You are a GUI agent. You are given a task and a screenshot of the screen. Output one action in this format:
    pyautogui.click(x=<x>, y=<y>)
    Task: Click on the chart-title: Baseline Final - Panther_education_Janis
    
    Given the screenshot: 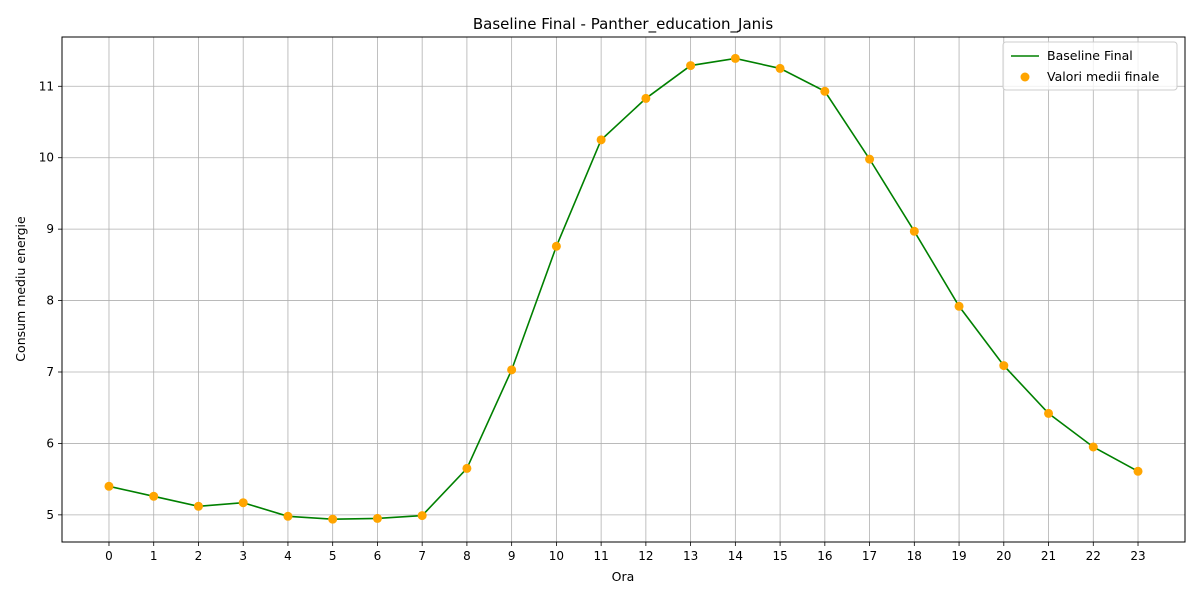 What is the action you would take?
    pyautogui.click(x=623, y=24)
    